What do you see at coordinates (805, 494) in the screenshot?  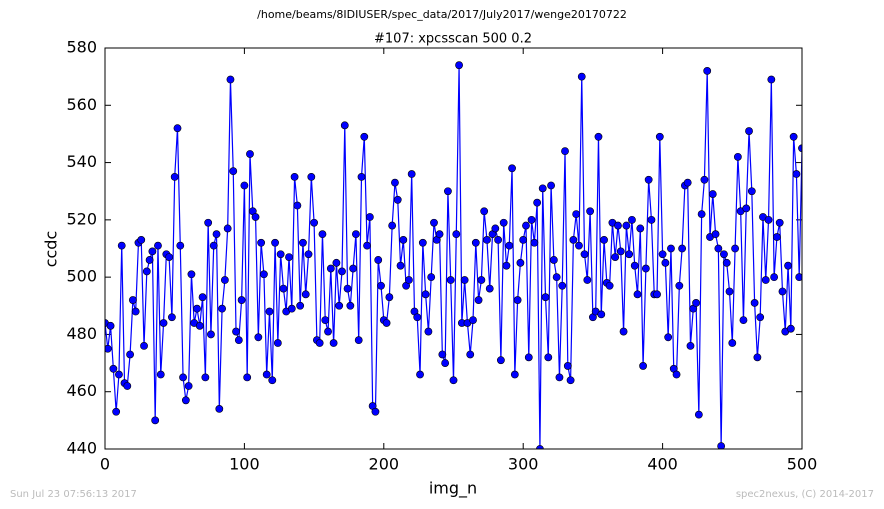 I see `footer-right: spec2nexus, (C) 2014-2017` at bounding box center [805, 494].